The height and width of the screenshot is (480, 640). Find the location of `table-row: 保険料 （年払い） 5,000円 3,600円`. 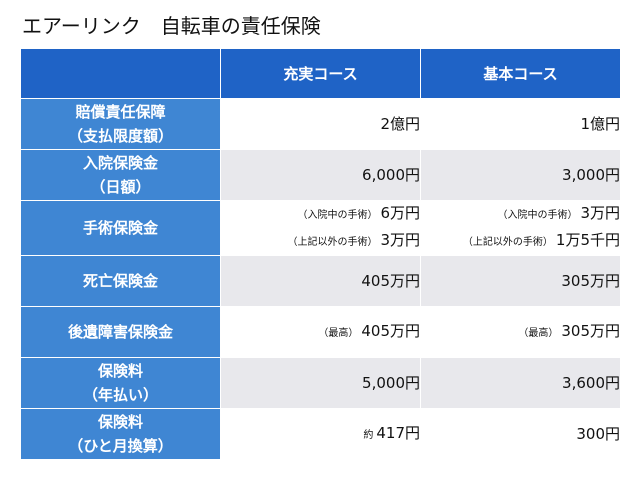

table-row: 保険料 （年払い） 5,000円 3,600円 is located at coordinates (320, 383).